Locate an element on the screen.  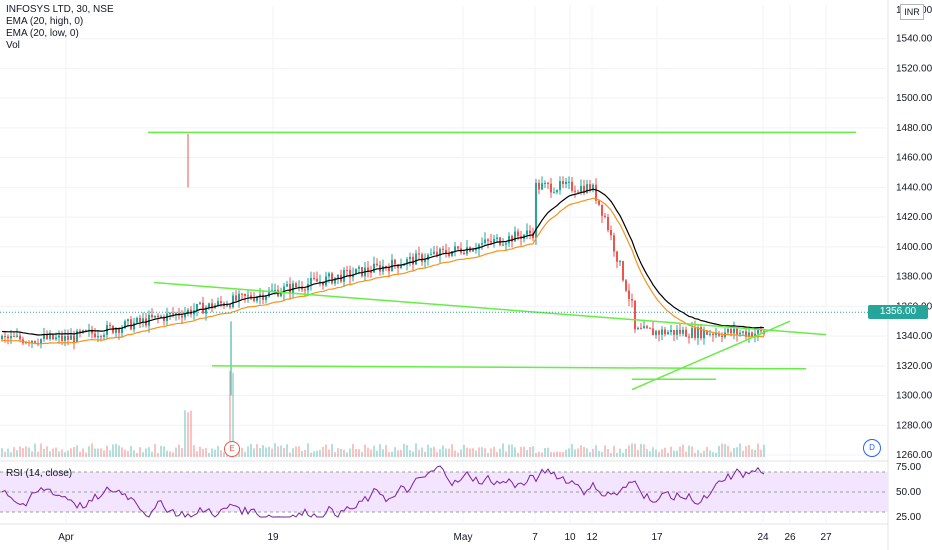
y-tick-label: 1280.00 is located at coordinates (914, 425).